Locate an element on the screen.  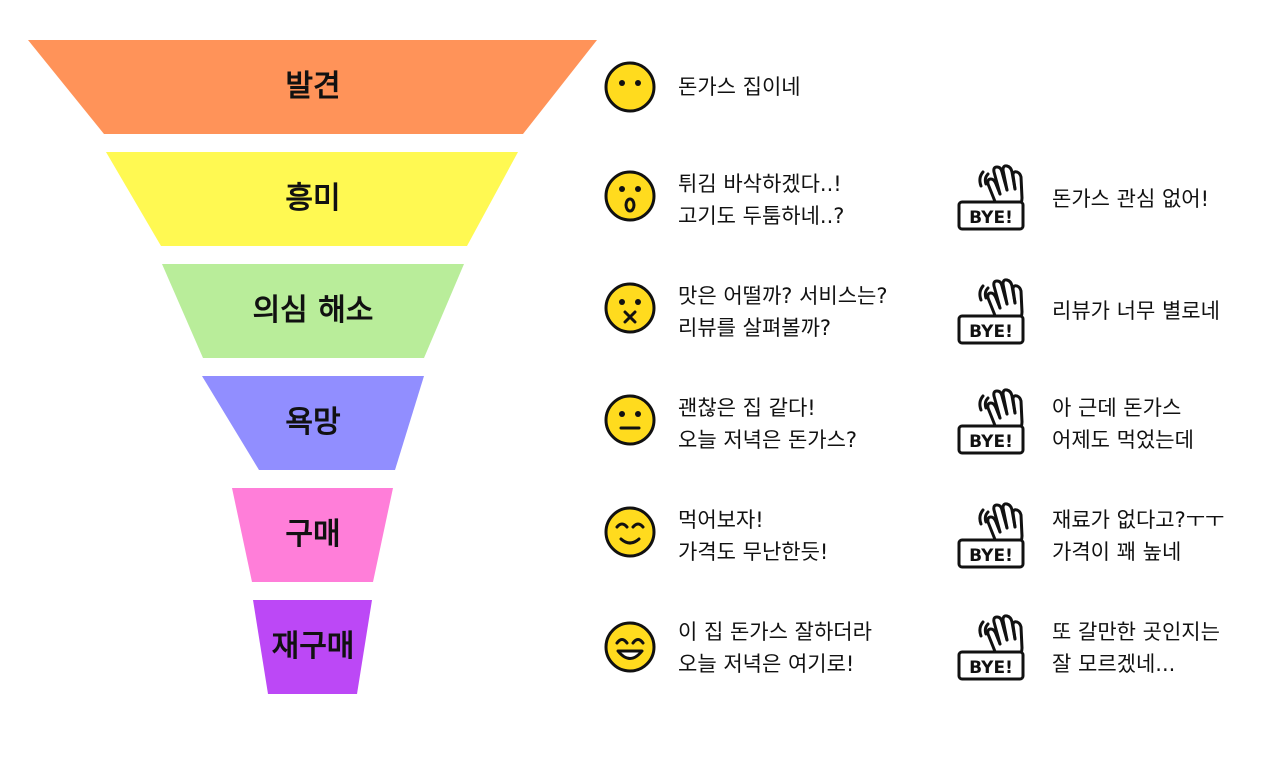
thought-text: 괜찮은 집 같다! 오늘 저녁은 돈가스? is located at coordinates (813, 424).